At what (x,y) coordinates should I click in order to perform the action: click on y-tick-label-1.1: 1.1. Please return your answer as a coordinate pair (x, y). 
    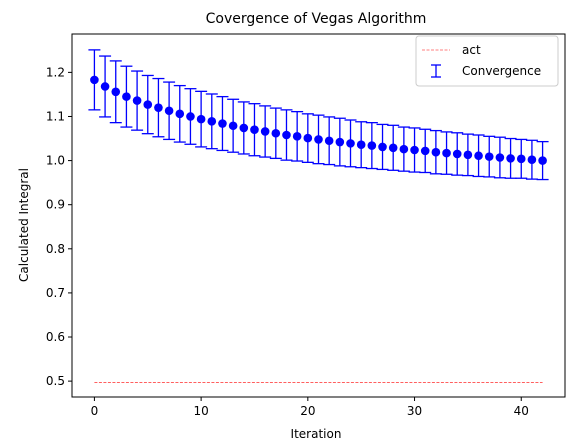
    Looking at the image, I should click on (55, 116).